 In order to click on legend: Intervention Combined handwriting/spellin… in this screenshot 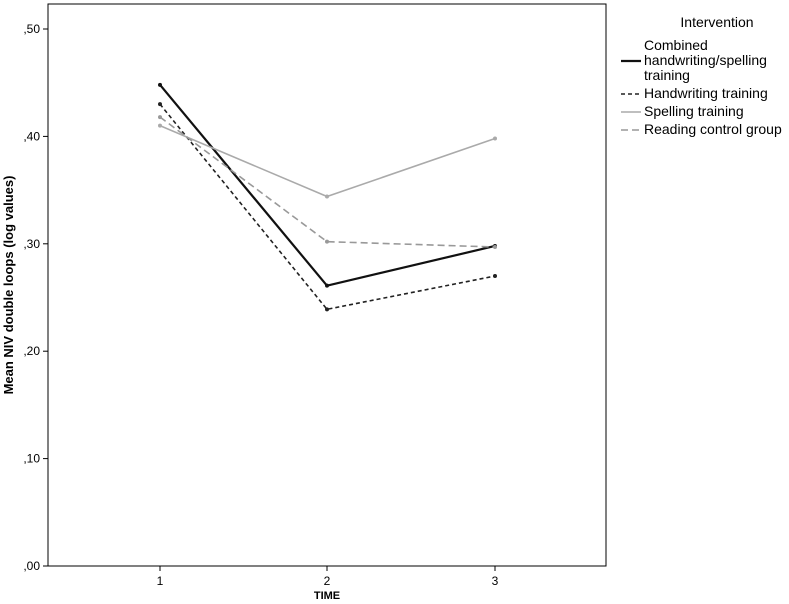, I will do `click(701, 75)`.